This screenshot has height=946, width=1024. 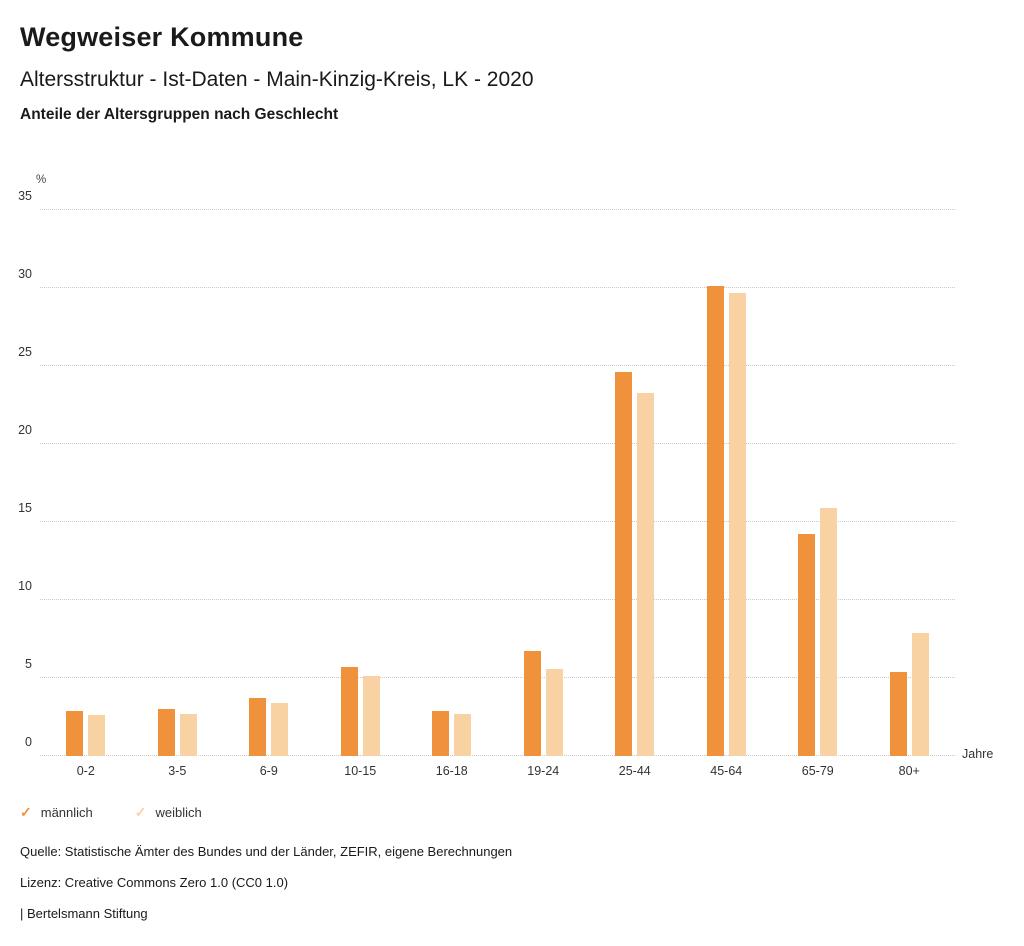 I want to click on bar-männlich-65-79, so click(x=807, y=645).